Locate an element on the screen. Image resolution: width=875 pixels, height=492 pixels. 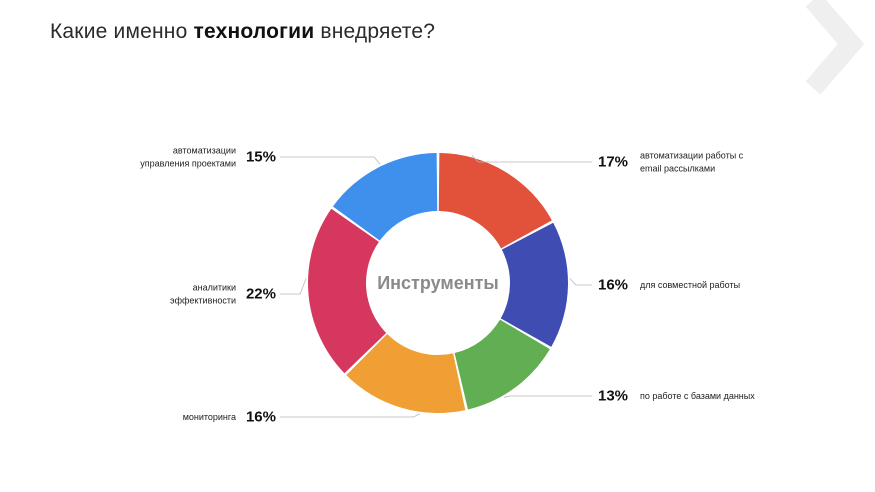
slice-category-line: для совместной работы is located at coordinates (690, 285).